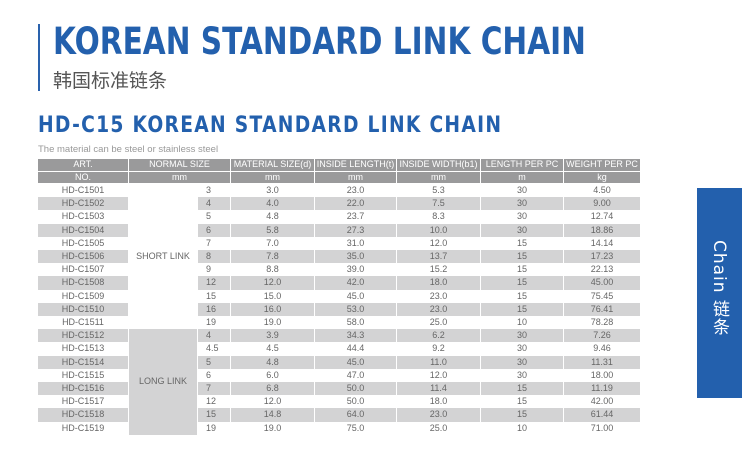  Describe the element at coordinates (438, 216) in the screenshot. I see `inside-width: 8.3` at that location.